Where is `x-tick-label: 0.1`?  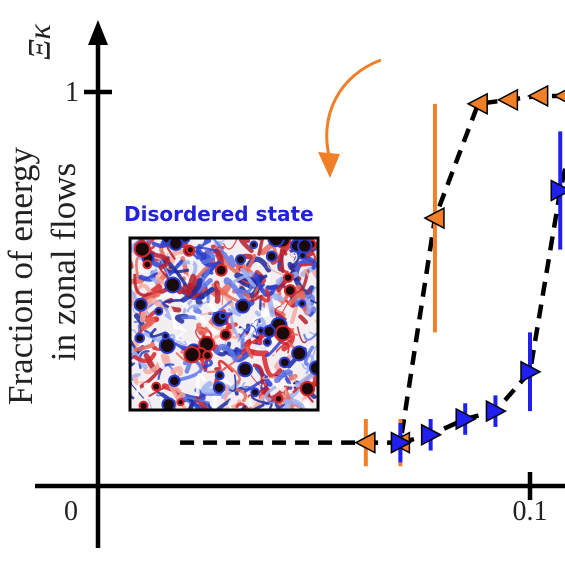
x-tick-label: 0.1 is located at coordinates (530, 511).